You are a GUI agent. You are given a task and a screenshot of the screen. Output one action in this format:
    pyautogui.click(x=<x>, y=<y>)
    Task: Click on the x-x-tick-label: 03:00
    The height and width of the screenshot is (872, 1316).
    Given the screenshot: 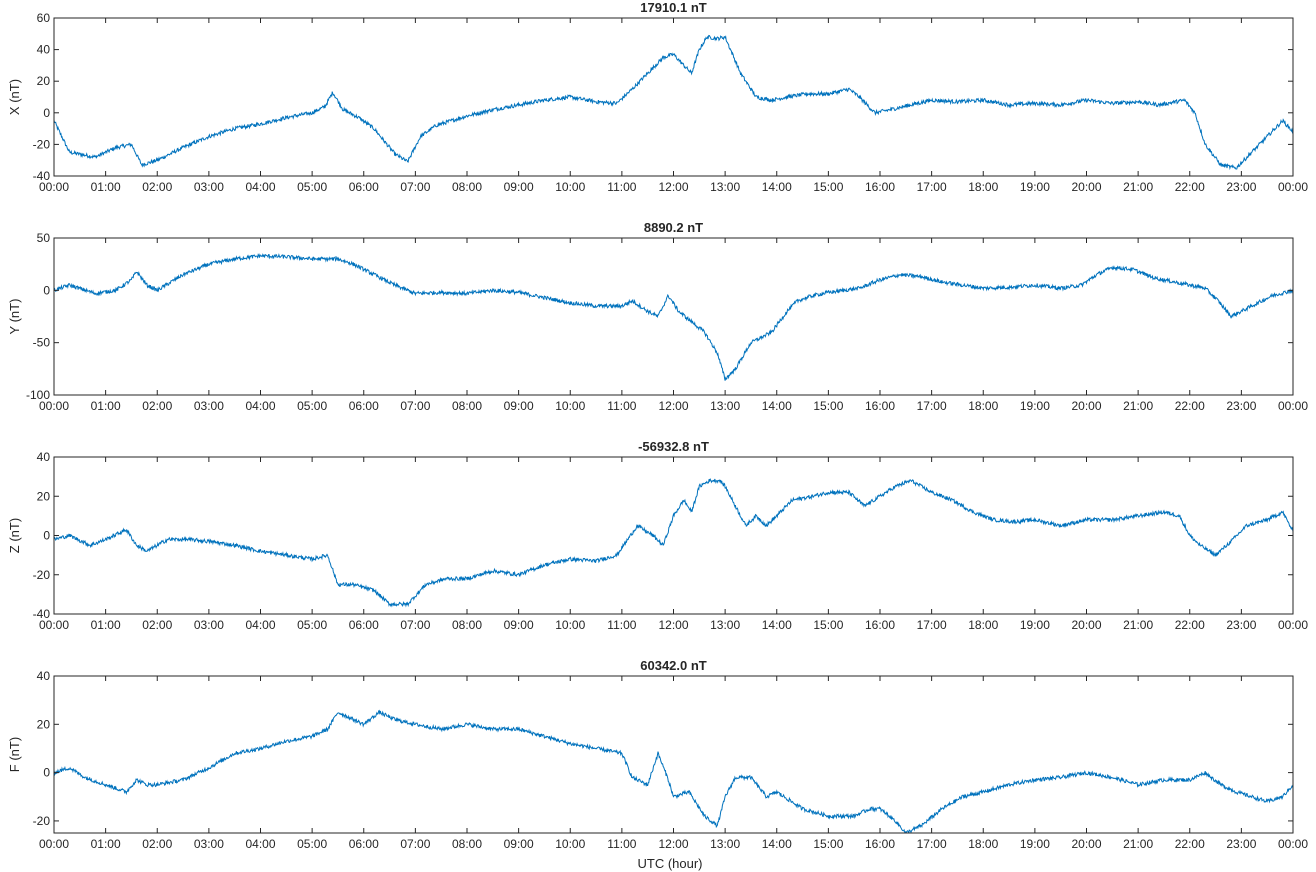 What is the action you would take?
    pyautogui.click(x=209, y=187)
    